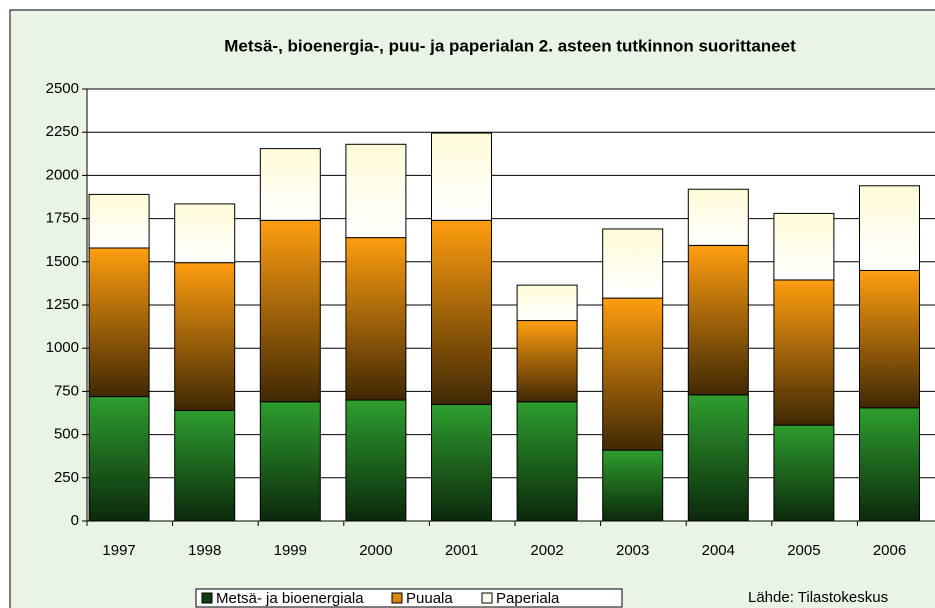  I want to click on x-tick-label: 1999, so click(290, 550).